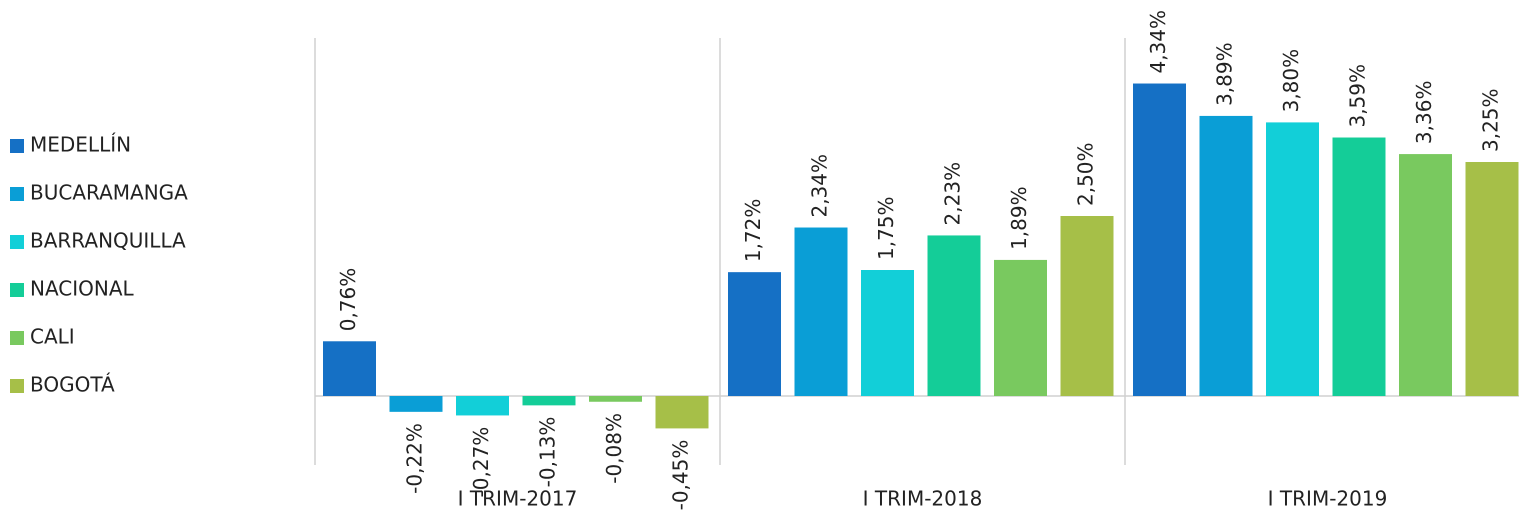 This screenshot has height=516, width=1519. I want to click on x-tick-label: I TRIM-2018, so click(923, 499).